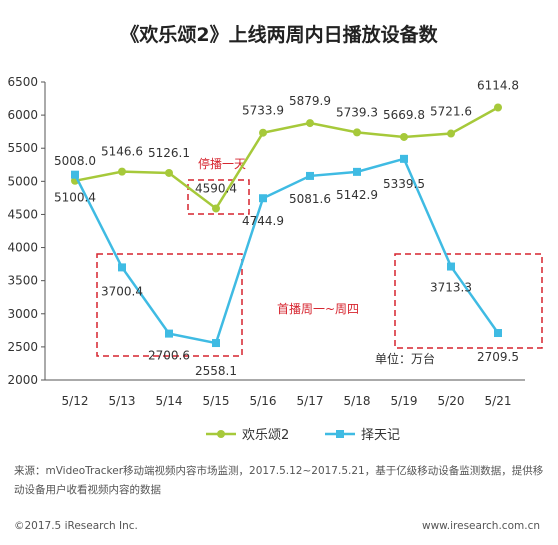  What do you see at coordinates (22, 281) in the screenshot?
I see `y-tick-label: 3500` at bounding box center [22, 281].